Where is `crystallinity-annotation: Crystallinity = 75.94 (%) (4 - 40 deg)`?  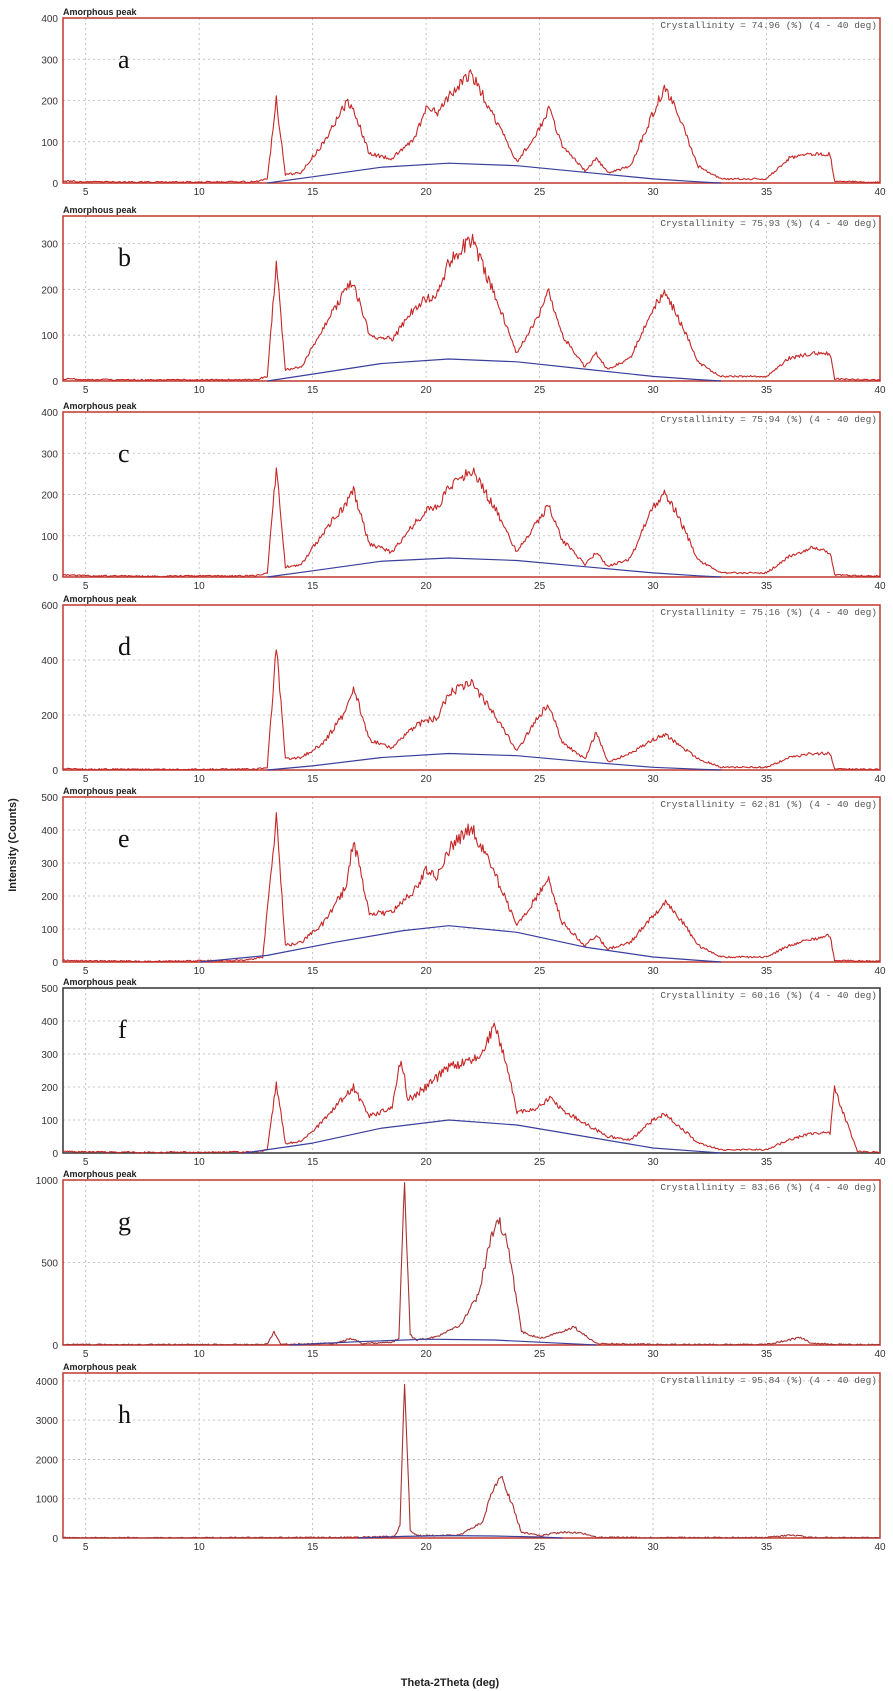
crystallinity-annotation: Crystallinity = 75.94 (%) (4 - 40 deg) is located at coordinates (768, 419).